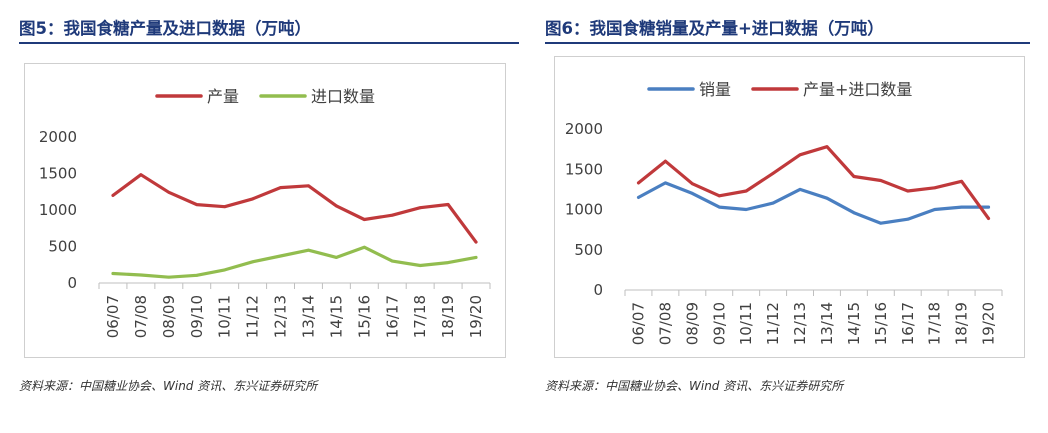  What do you see at coordinates (800, 323) in the screenshot?
I see `x-tick-label: 12/13` at bounding box center [800, 323].